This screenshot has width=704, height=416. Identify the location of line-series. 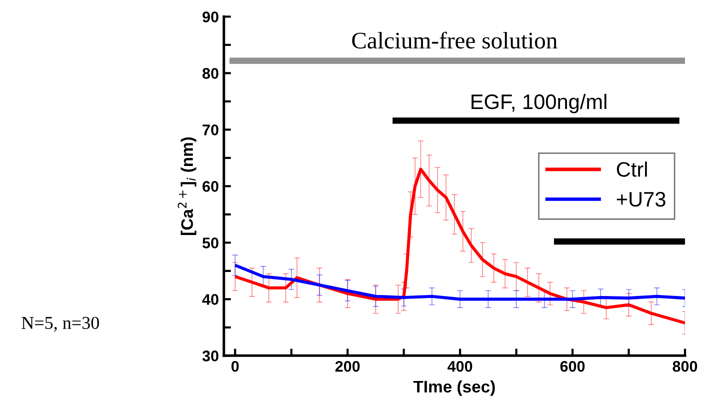
(459, 282).